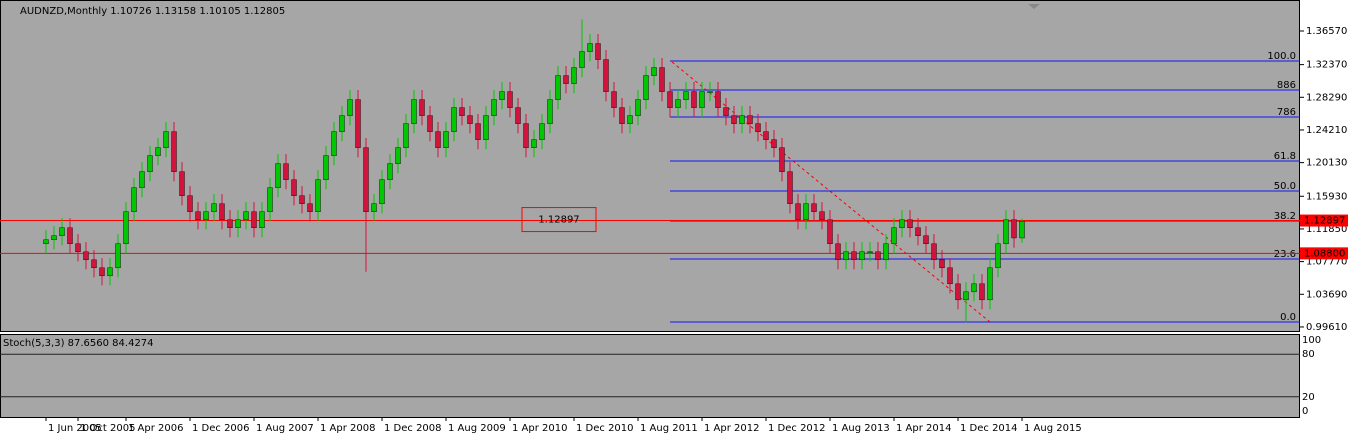 Image resolution: width=1350 pixels, height=439 pixels. What do you see at coordinates (1053, 428) in the screenshot?
I see `x-tick-label: 1 Aug 2015` at bounding box center [1053, 428].